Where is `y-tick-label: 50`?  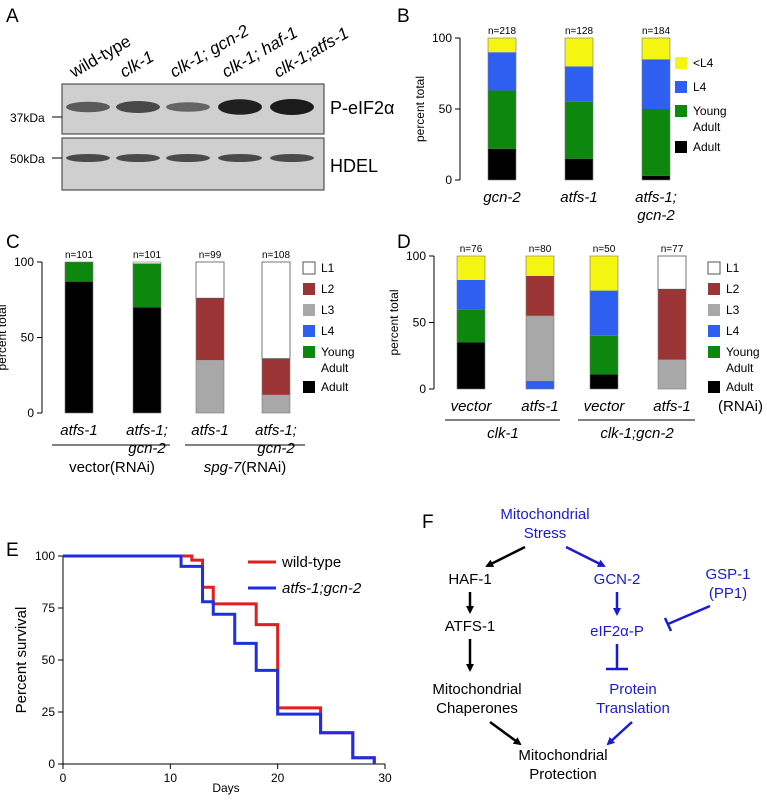 y-tick-label: 50 is located at coordinates (28, 338).